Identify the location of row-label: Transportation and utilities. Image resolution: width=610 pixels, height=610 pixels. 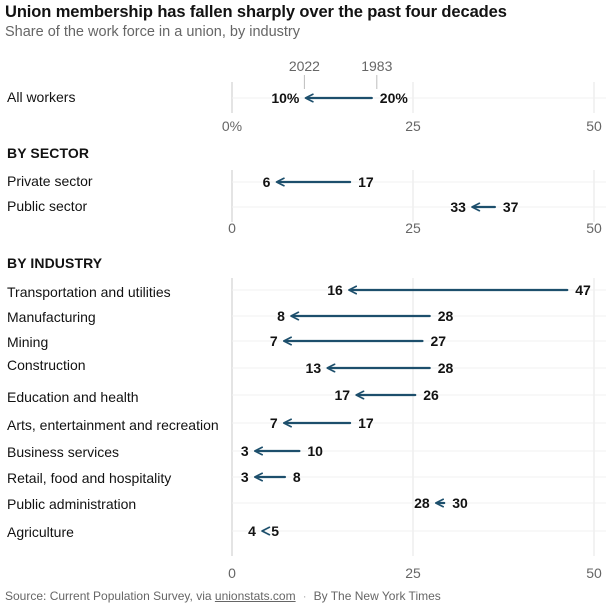
(89, 292).